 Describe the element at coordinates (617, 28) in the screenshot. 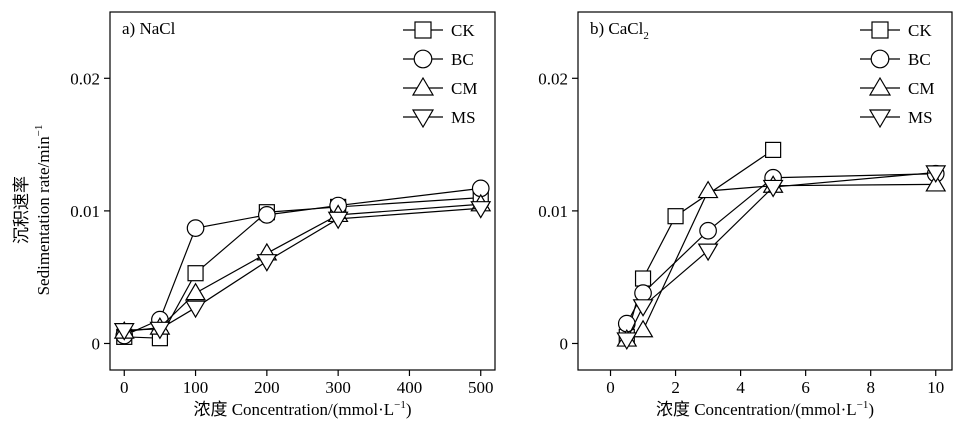

I see `panel-label-text: b) CaCl` at that location.